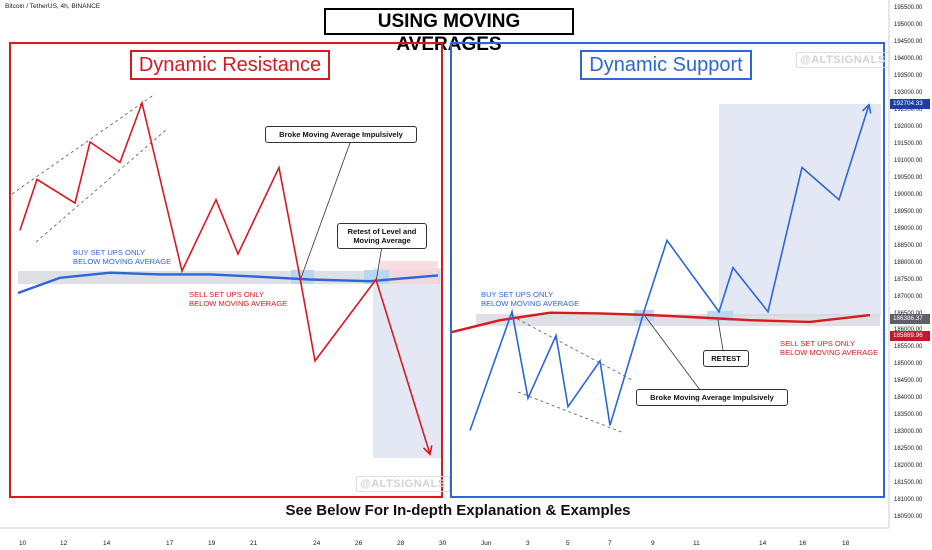 The height and width of the screenshot is (550, 932). Describe the element at coordinates (910, 336) in the screenshot. I see `price-tag-red-ma: 185889.96` at that location.